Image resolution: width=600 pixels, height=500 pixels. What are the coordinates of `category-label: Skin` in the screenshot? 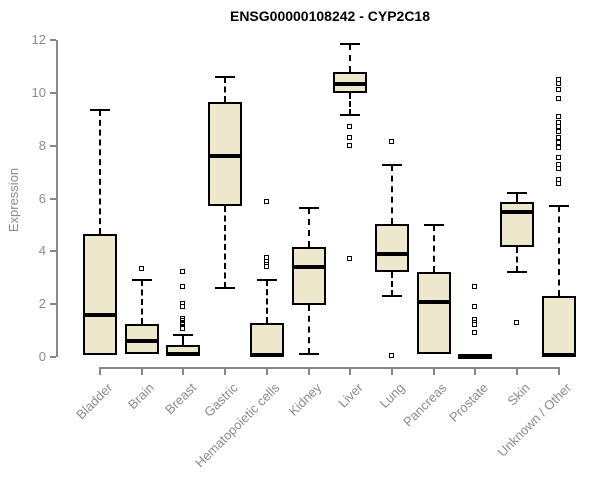 It's located at (518, 394).